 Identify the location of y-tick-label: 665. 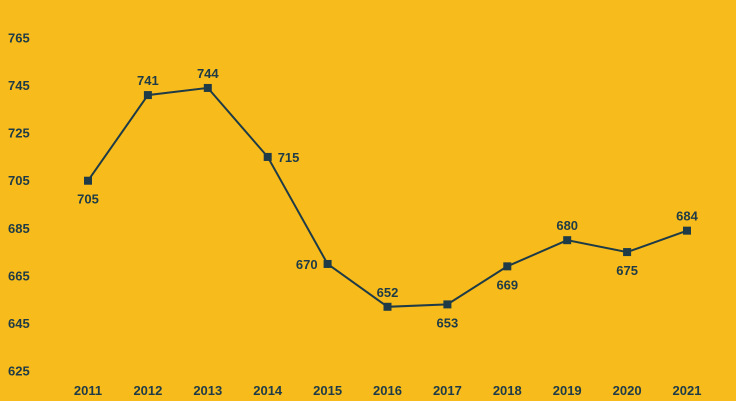
(19, 275).